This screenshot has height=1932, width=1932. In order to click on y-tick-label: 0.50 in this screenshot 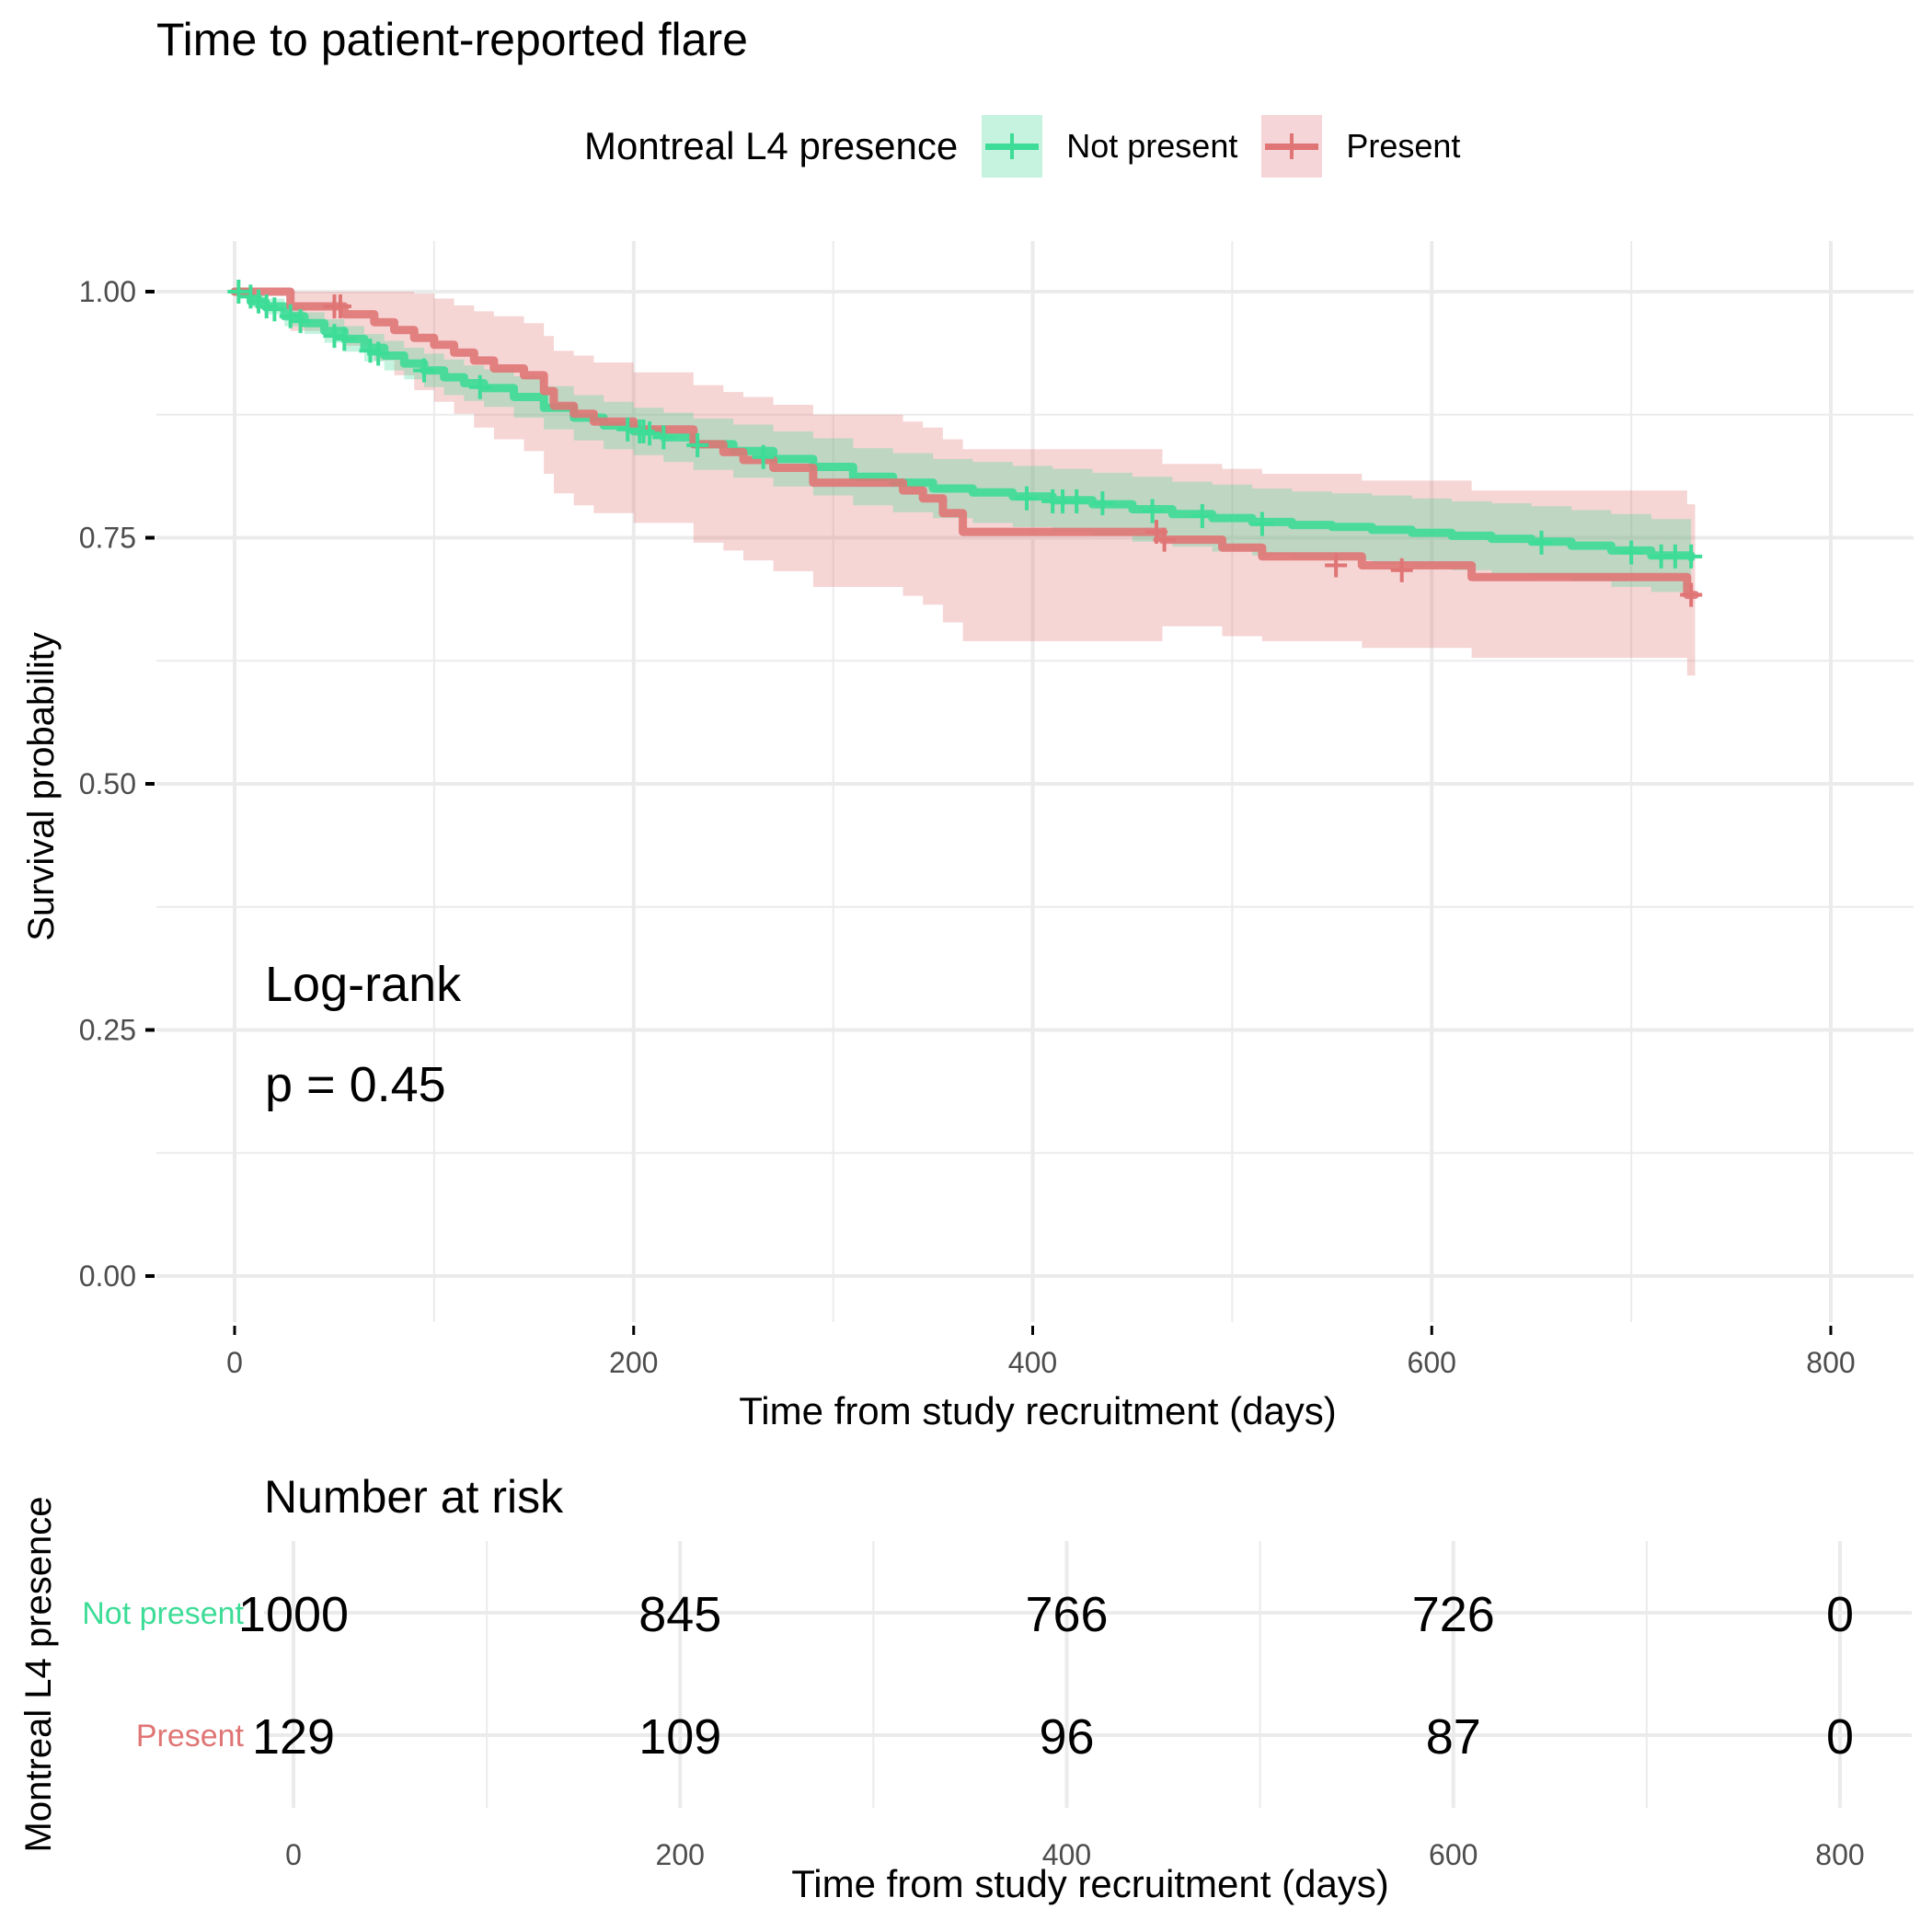, I will do `click(107, 783)`.